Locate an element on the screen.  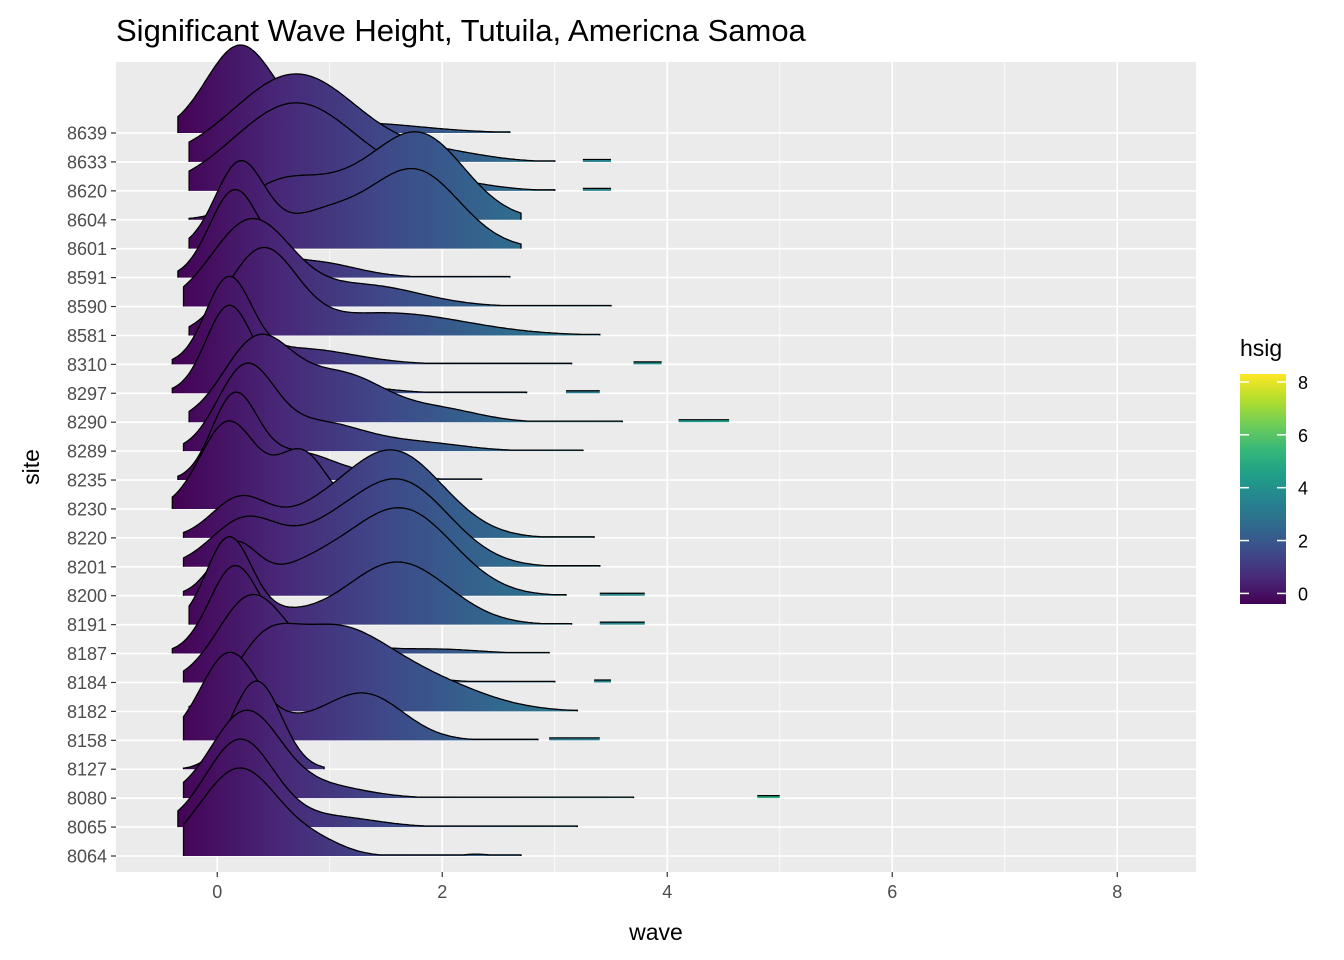
y-tick-label: 8220 is located at coordinates (87, 538).